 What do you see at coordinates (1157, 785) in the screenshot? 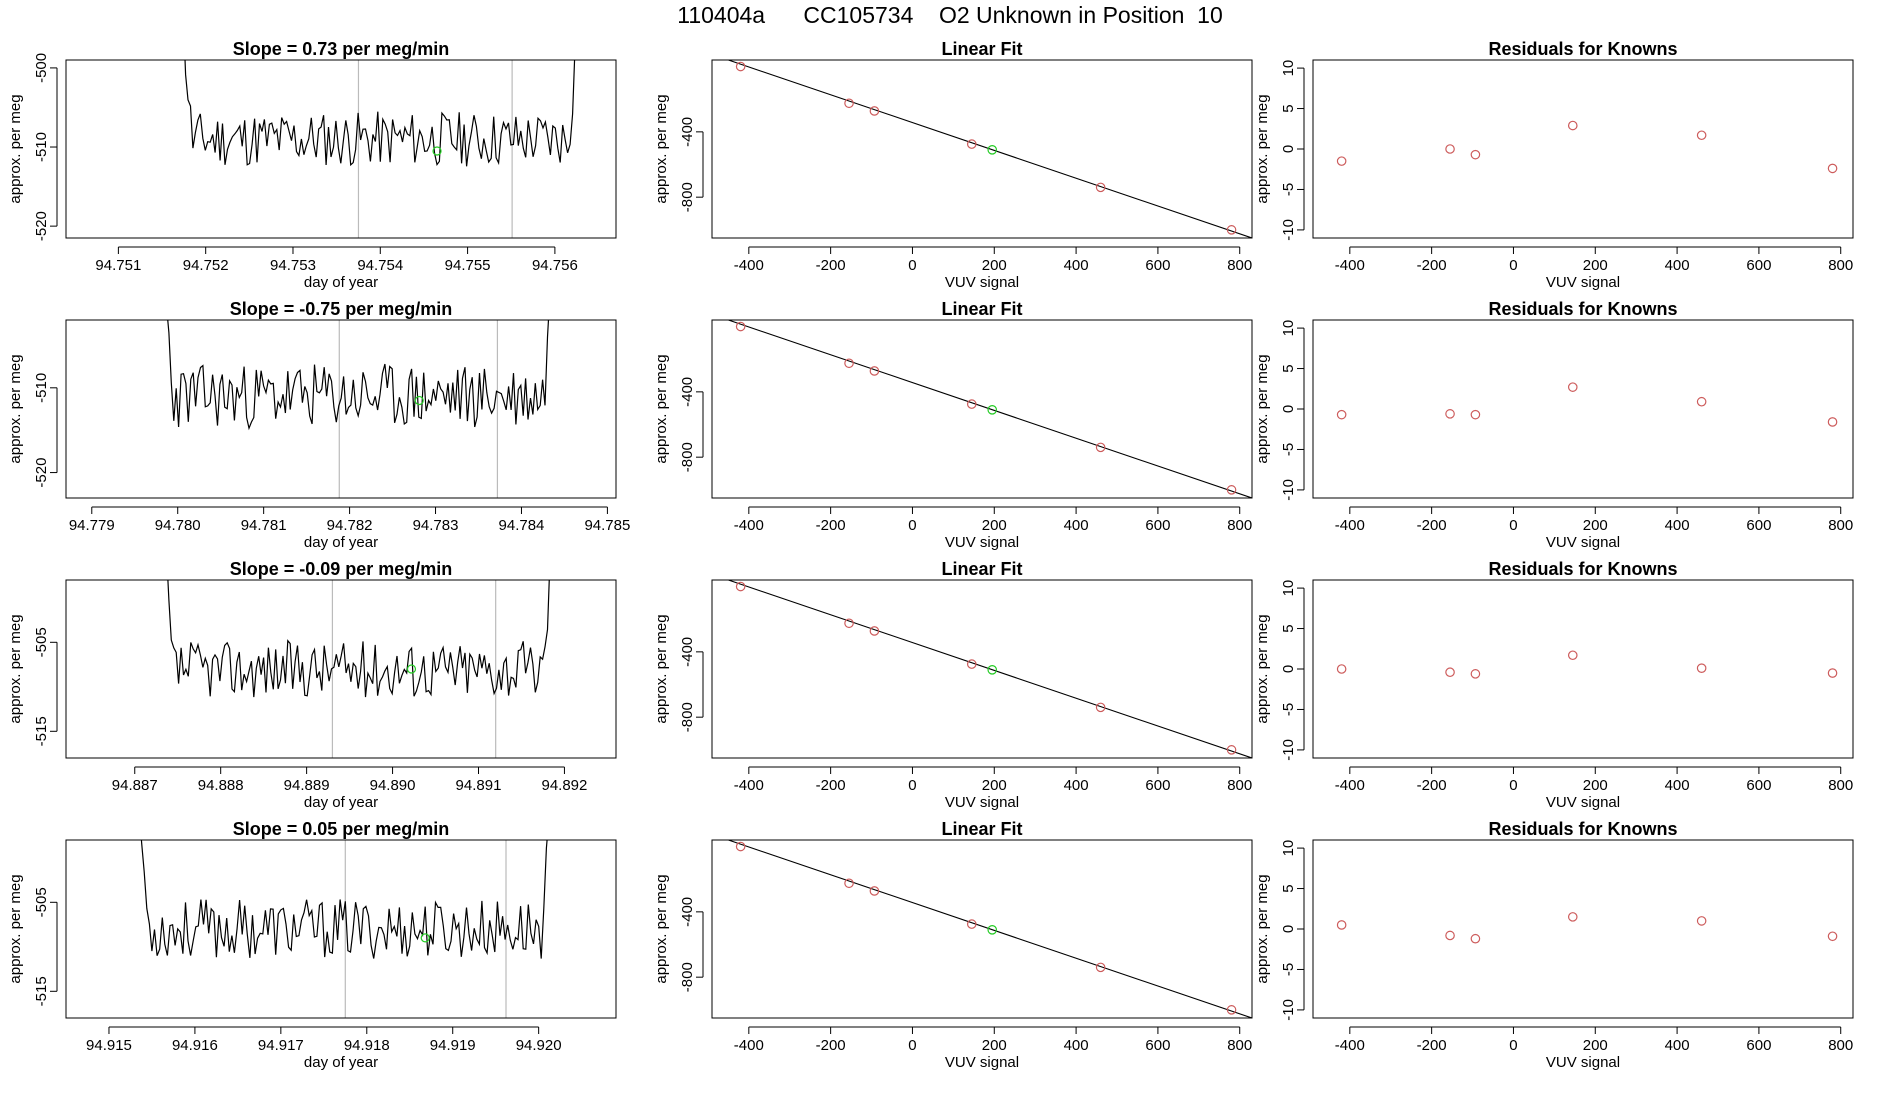
I see `x-tick-label: 600` at bounding box center [1157, 785].